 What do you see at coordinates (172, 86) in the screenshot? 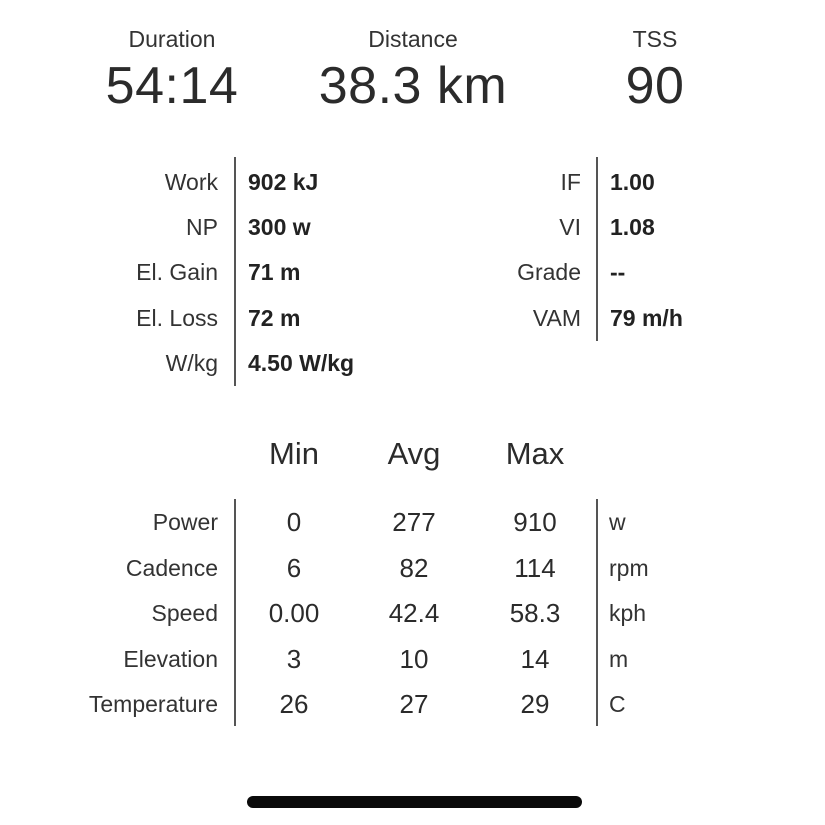
I see `duration-value: 54:14` at bounding box center [172, 86].